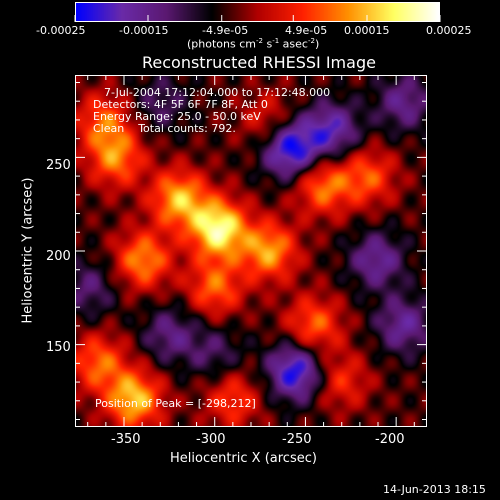  What do you see at coordinates (434, 489) in the screenshot?
I see `date-stamp: 14-Jun-2013 18:15` at bounding box center [434, 489].